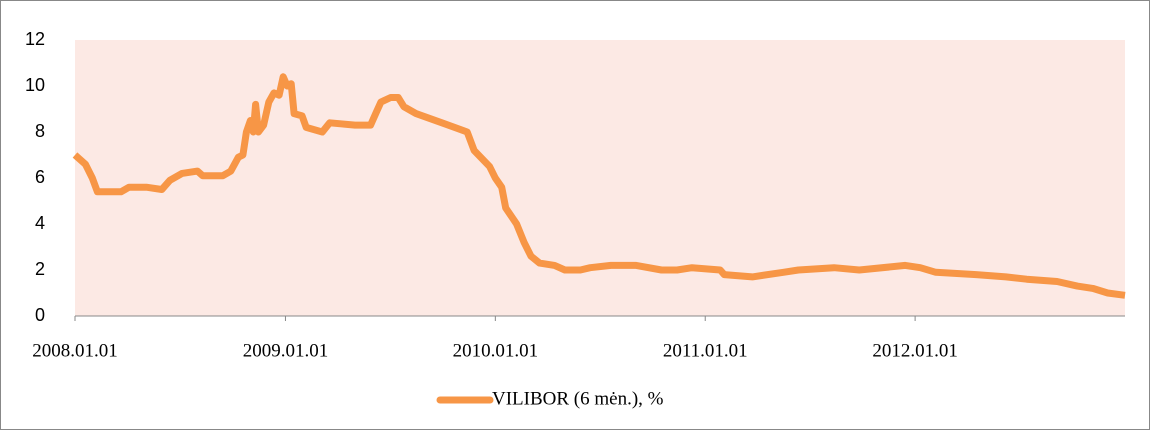 The height and width of the screenshot is (430, 1150). I want to click on y-tick-label: 6, so click(40, 177).